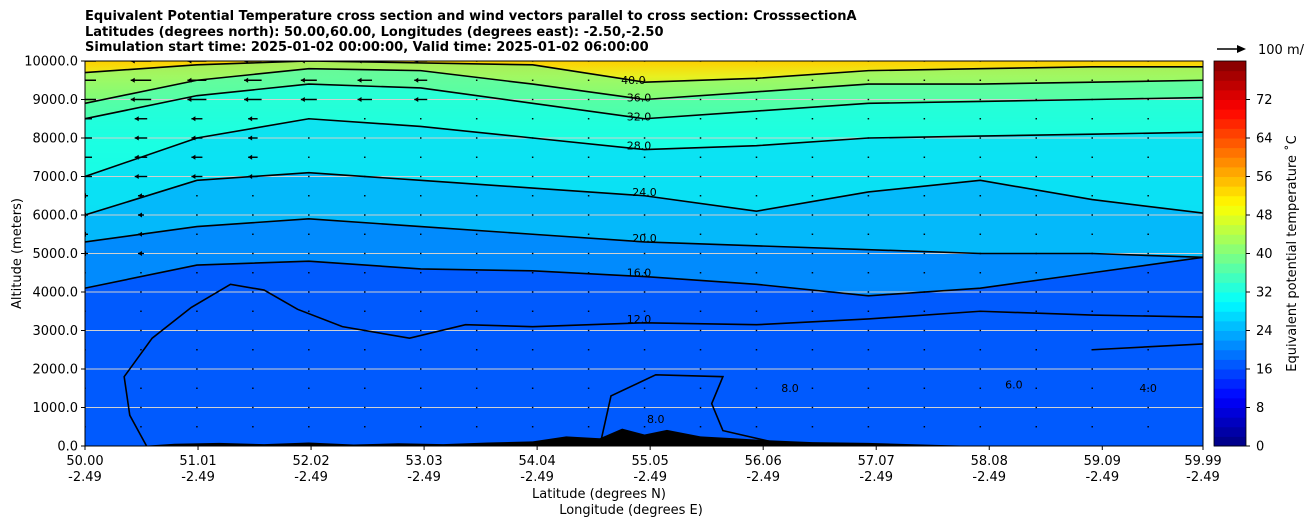 The width and height of the screenshot is (1308, 526). I want to click on x-tick-label-lat: 59.99, so click(1202, 461).